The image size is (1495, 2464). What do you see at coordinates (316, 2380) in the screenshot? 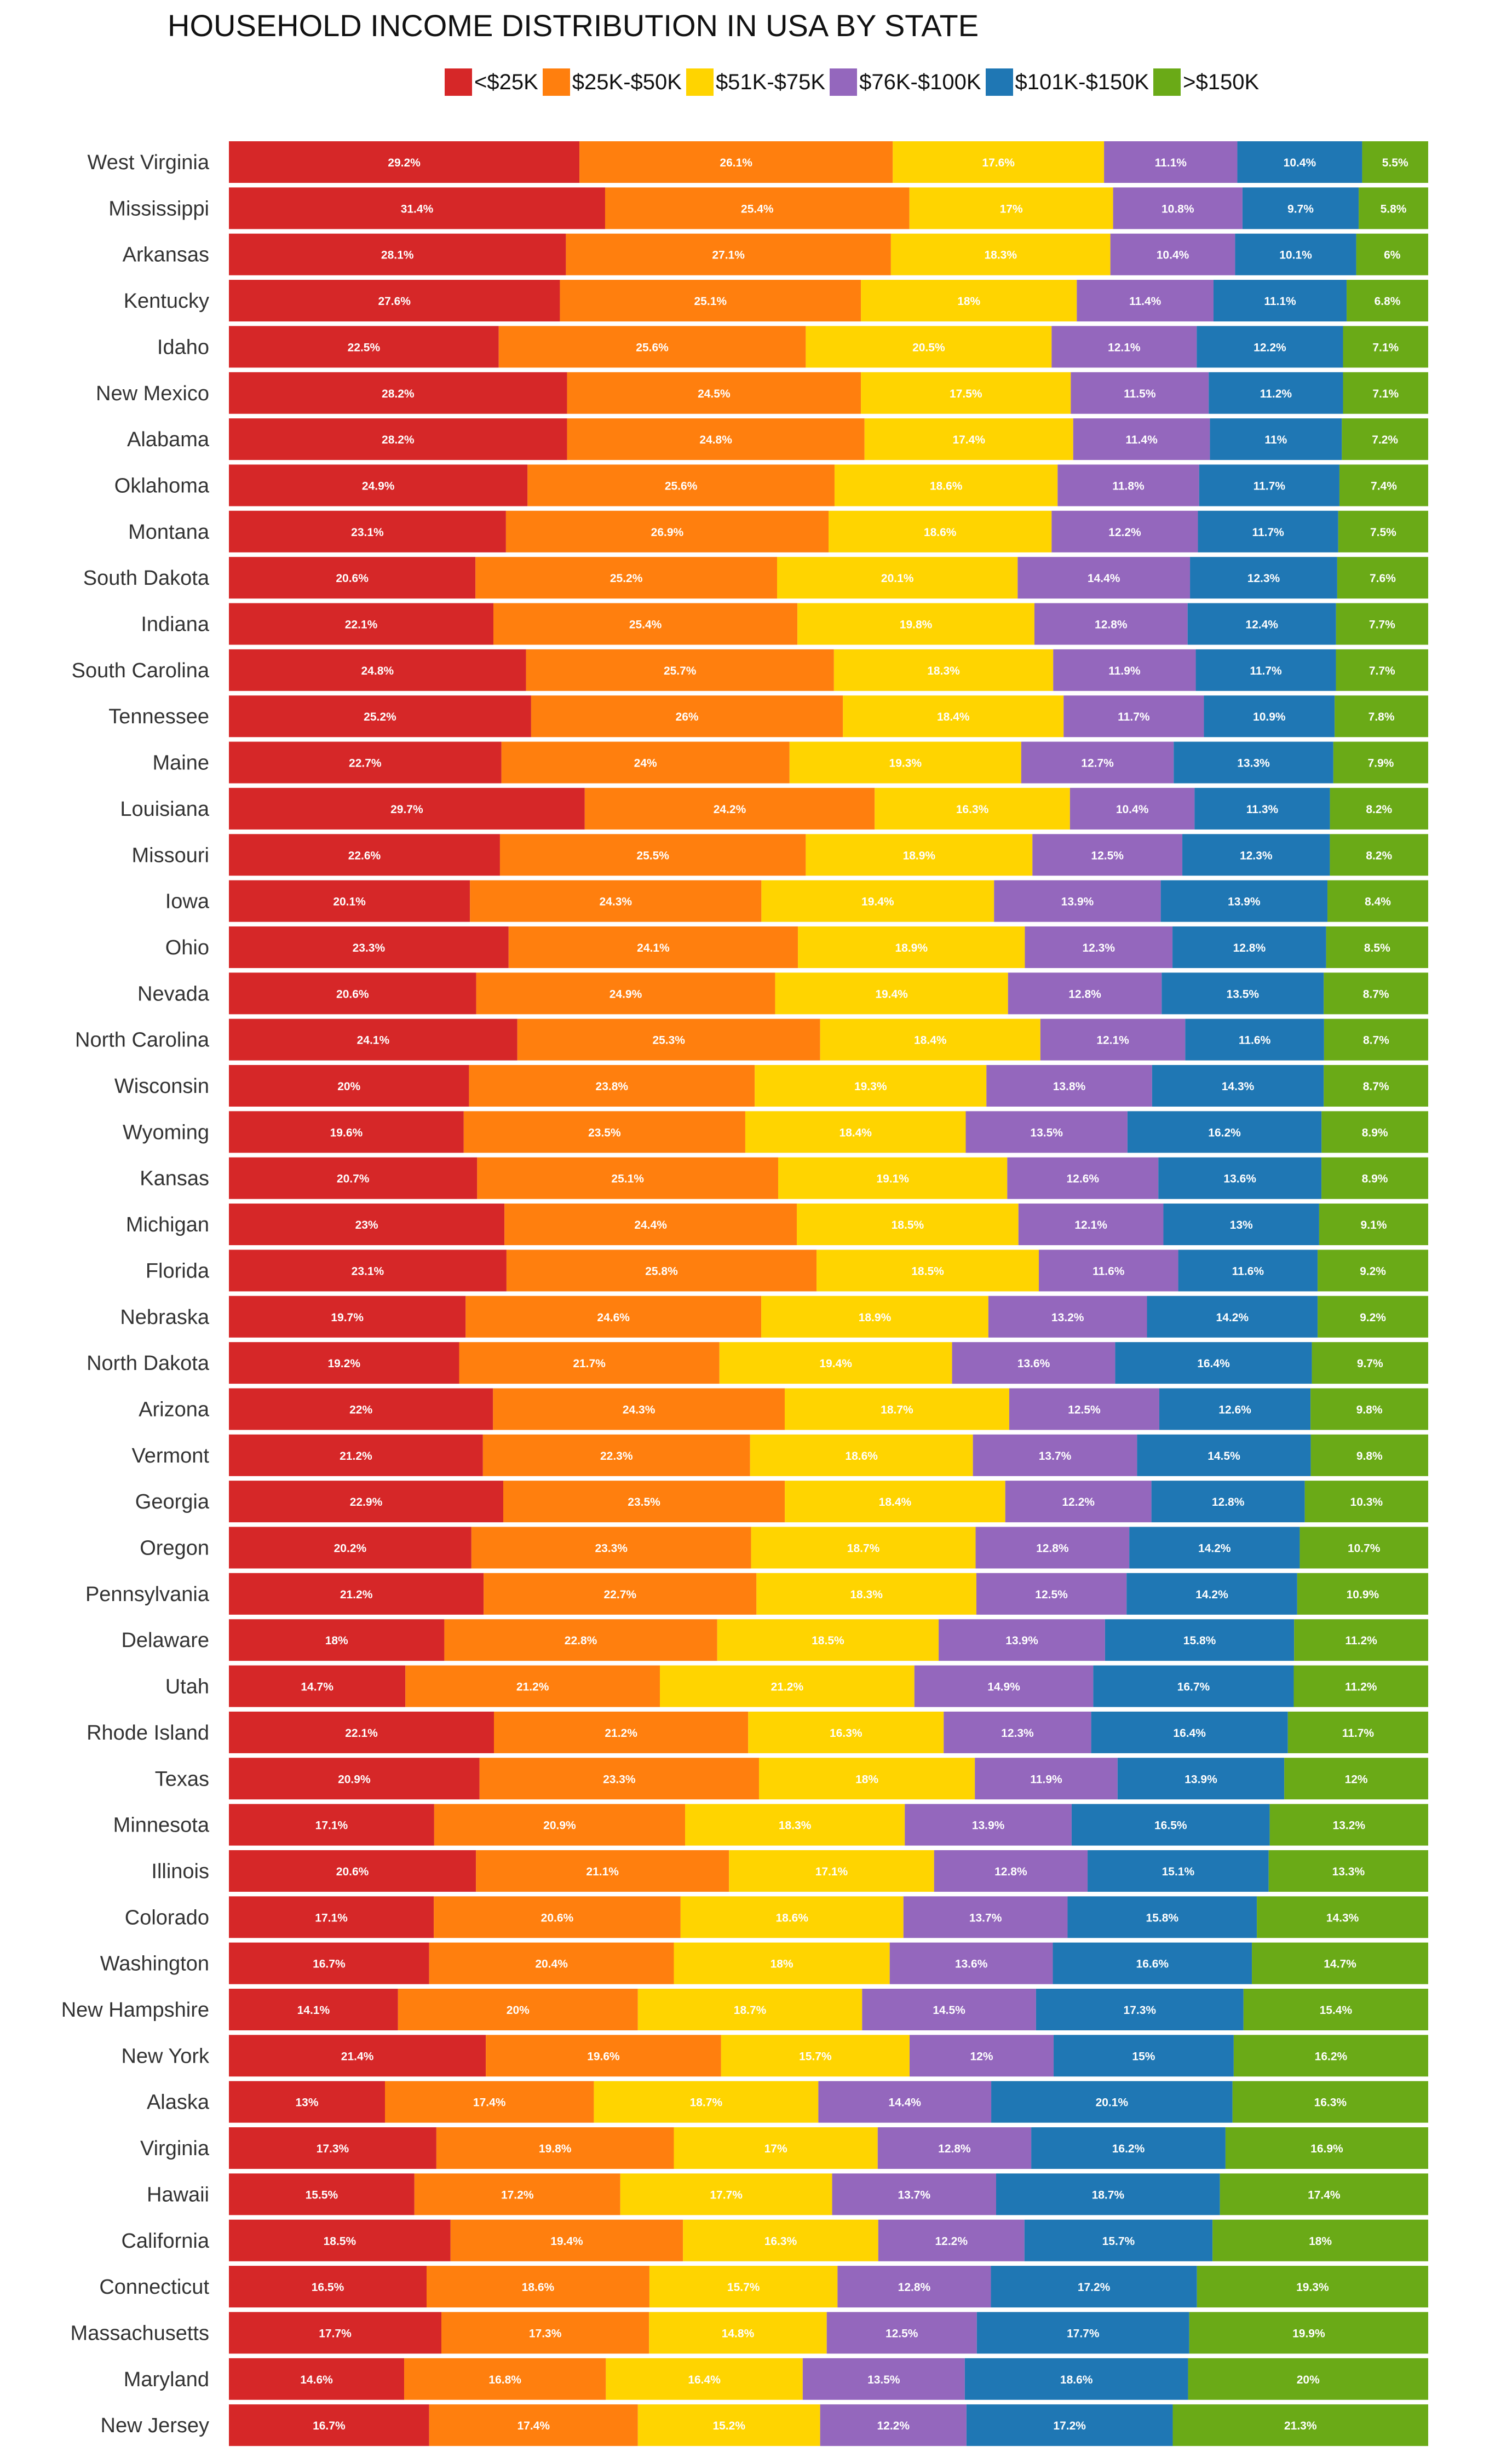
I see `data-label: 14.6%` at bounding box center [316, 2380].